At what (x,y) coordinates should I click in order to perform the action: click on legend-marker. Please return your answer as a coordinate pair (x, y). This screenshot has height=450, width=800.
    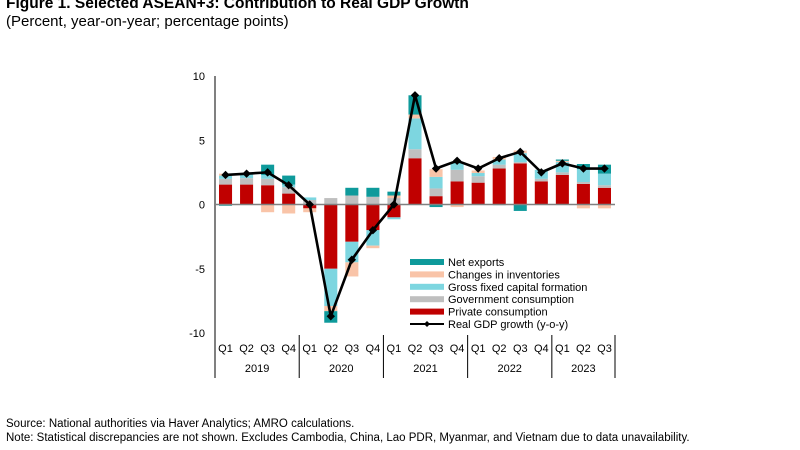
    Looking at the image, I should click on (427, 324).